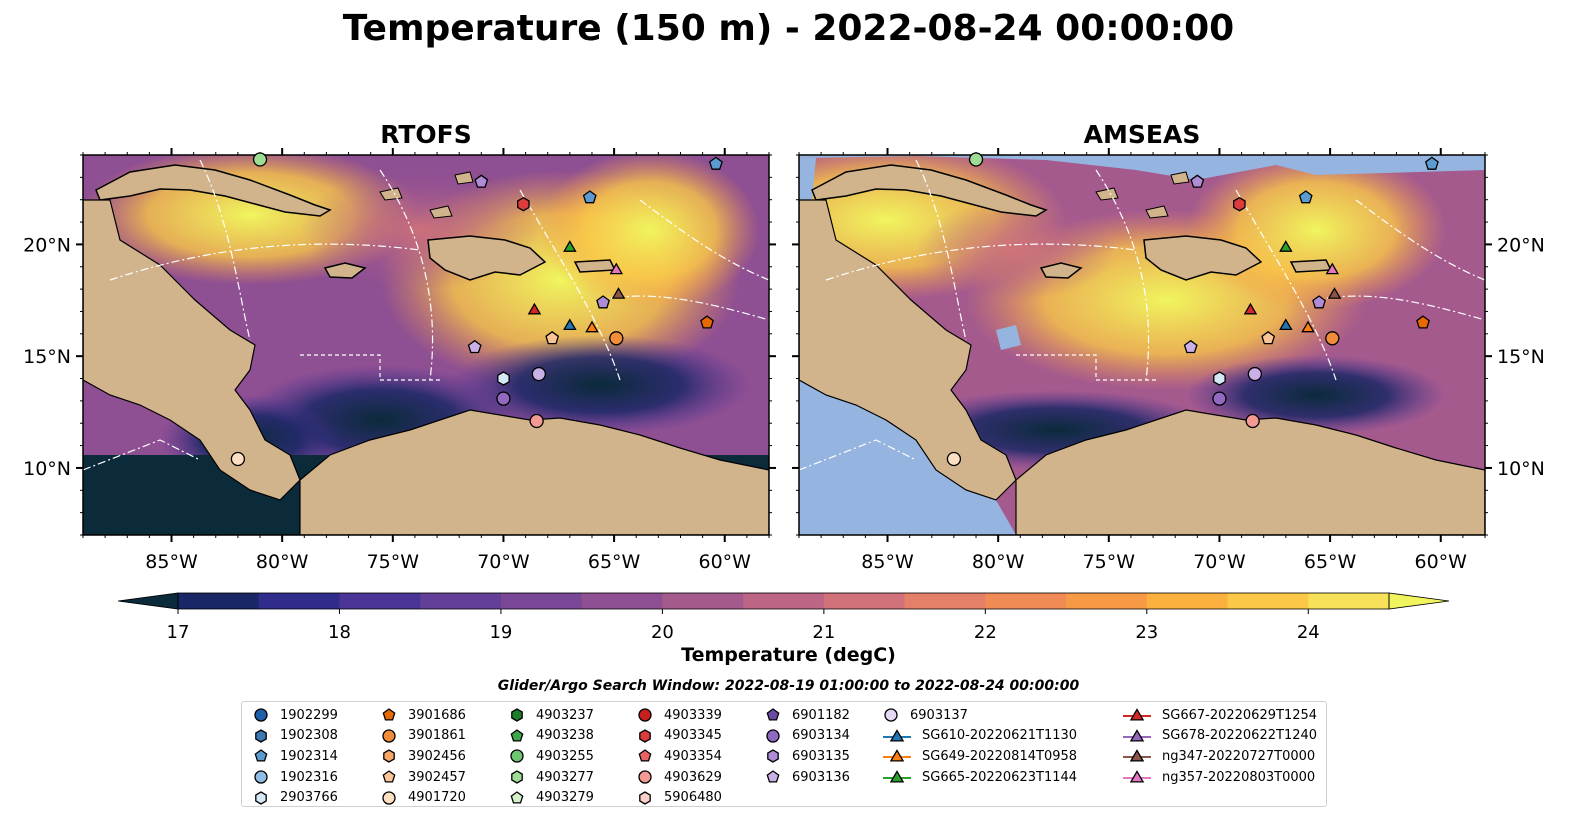 The image size is (1577, 826). What do you see at coordinates (693, 798) in the screenshot?
I see `legend-entry-label: 5906480` at bounding box center [693, 798].